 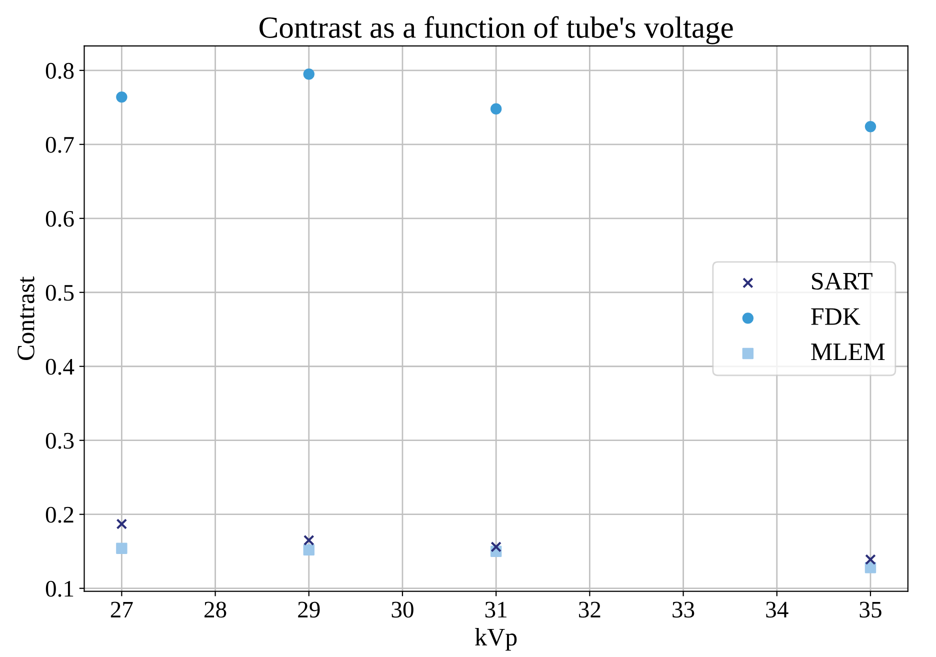 What do you see at coordinates (26, 318) in the screenshot?
I see `y-axis-title: Contrast` at bounding box center [26, 318].